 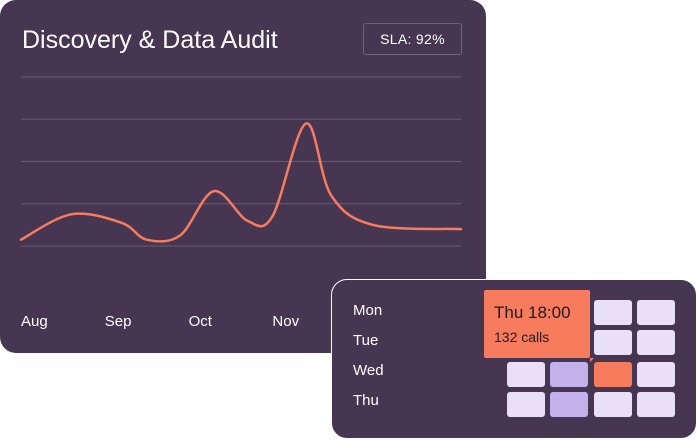 I want to click on sla-badge: SLA: 92%, so click(x=412, y=39).